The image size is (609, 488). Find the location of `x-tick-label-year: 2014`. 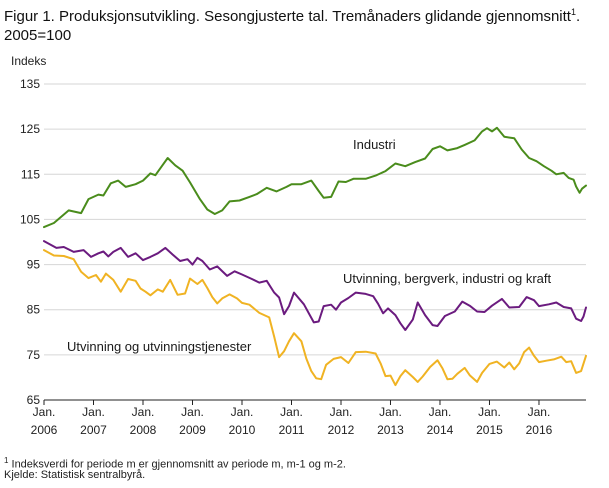

x-tick-label-year: 2014 is located at coordinates (440, 430).